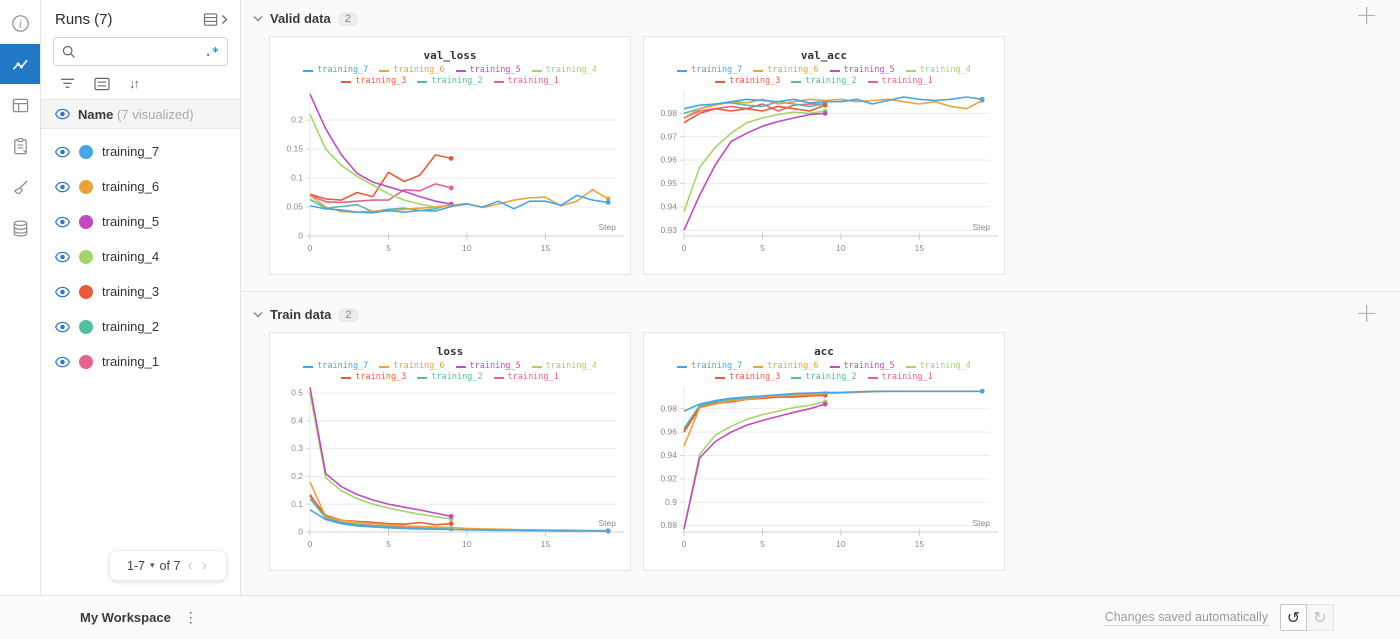 This screenshot has width=1400, height=639. Describe the element at coordinates (140, 361) in the screenshot. I see `run-row: training_1` at that location.